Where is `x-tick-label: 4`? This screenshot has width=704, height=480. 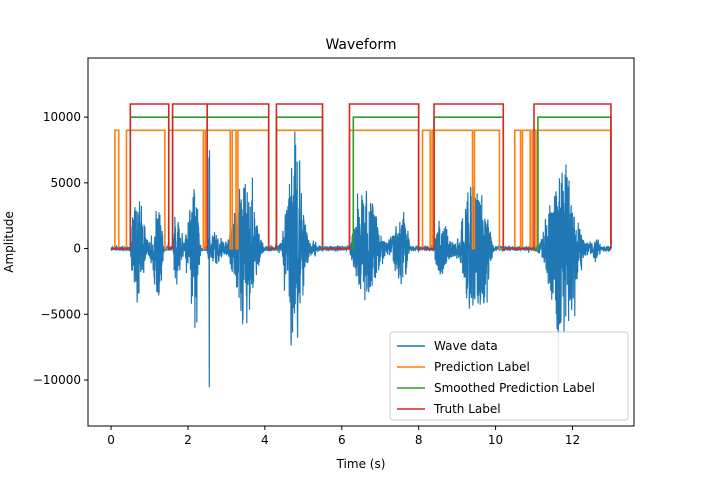 x-tick-label: 4 is located at coordinates (265, 440).